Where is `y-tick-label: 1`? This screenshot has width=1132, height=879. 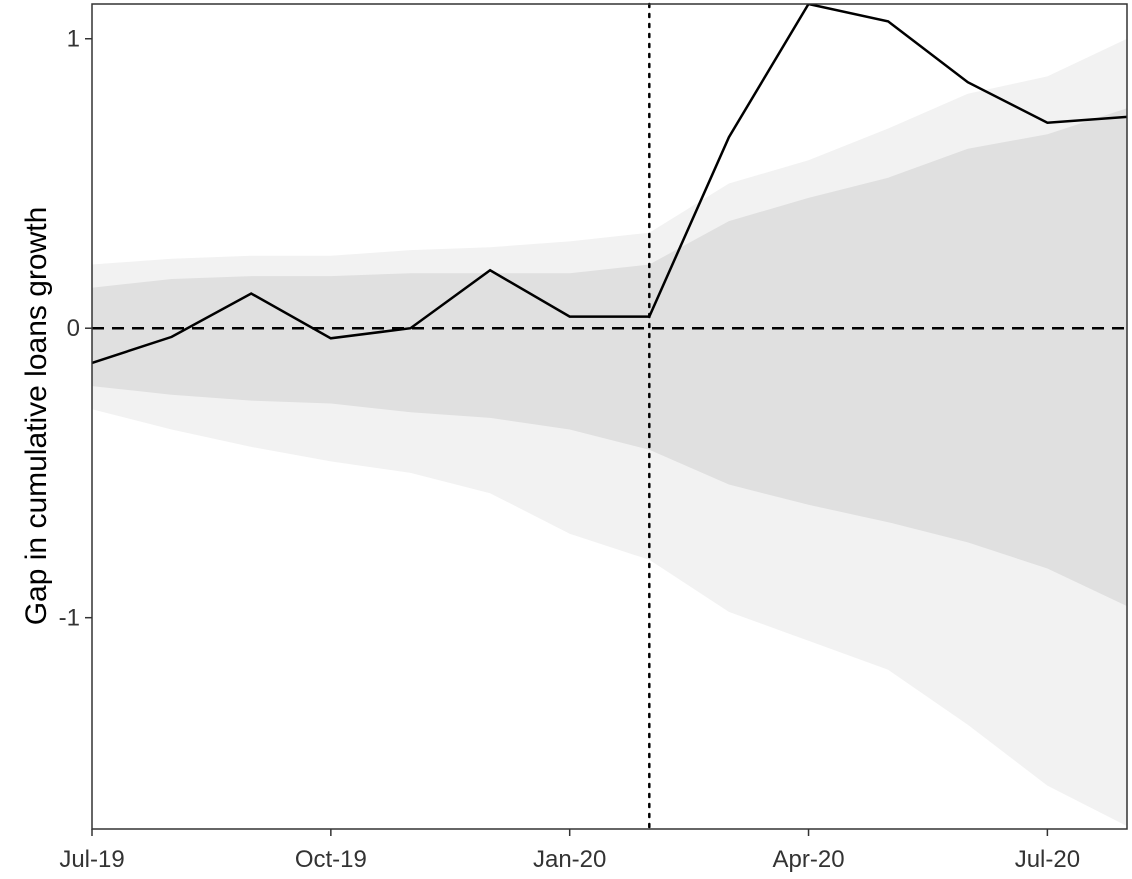 y-tick-label: 1 is located at coordinates (73, 39).